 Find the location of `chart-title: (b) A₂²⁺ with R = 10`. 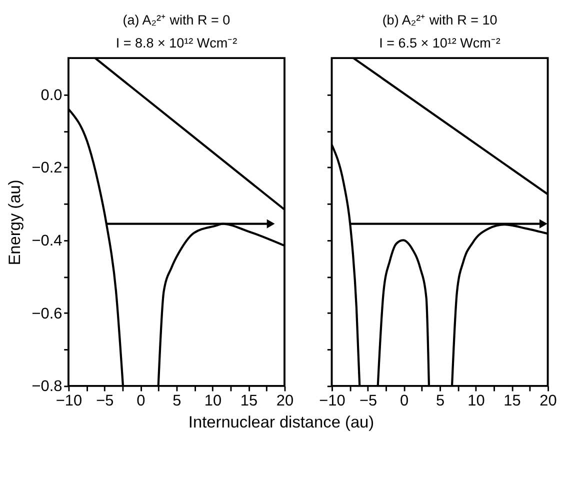

chart-title: (b) A₂²⁺ with R = 10 is located at coordinates (440, 20).